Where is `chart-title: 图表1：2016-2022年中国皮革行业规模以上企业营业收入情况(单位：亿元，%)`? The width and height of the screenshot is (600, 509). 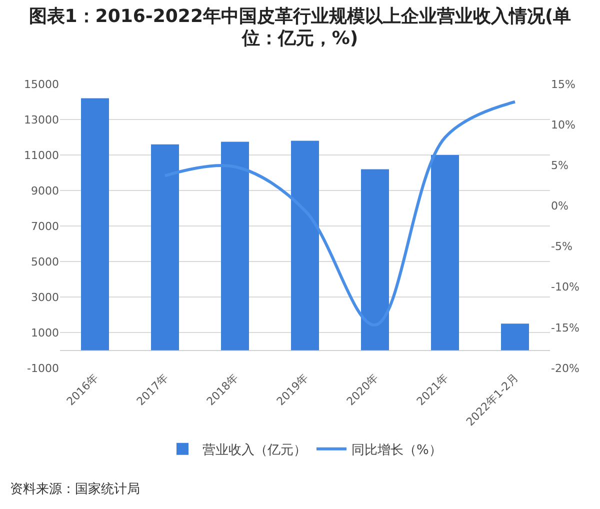 chart-title: 图表1：2016-2022年中国皮革行业规模以上企业营业收入情况(单位：亿元，%) is located at coordinates (300, 28).